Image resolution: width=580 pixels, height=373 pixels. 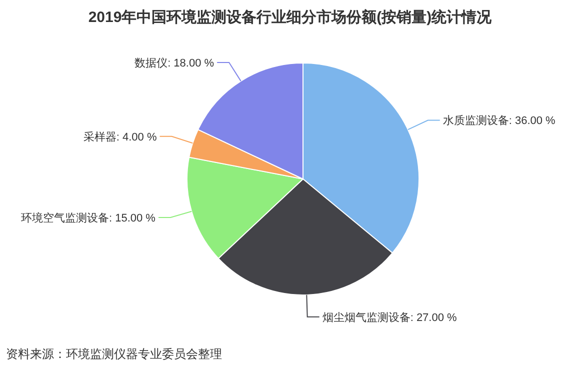 I want to click on slice-label: 采样器: 4.00 %, so click(x=120, y=137).